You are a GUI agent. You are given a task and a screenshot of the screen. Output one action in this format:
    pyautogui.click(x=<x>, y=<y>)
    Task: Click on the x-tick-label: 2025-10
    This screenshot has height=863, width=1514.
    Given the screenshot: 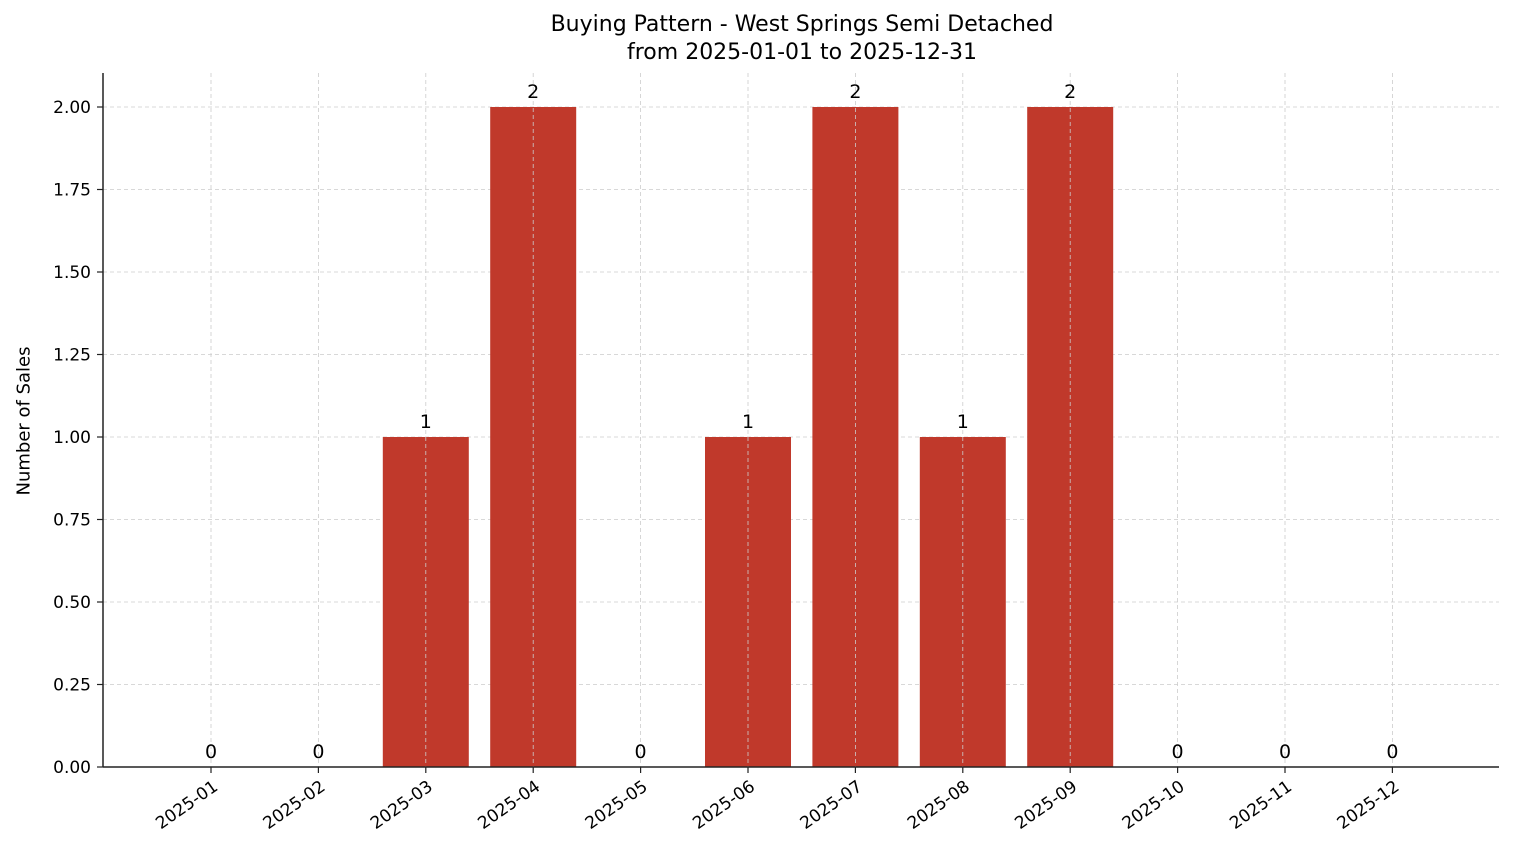 What is the action you would take?
    pyautogui.click(x=1154, y=805)
    